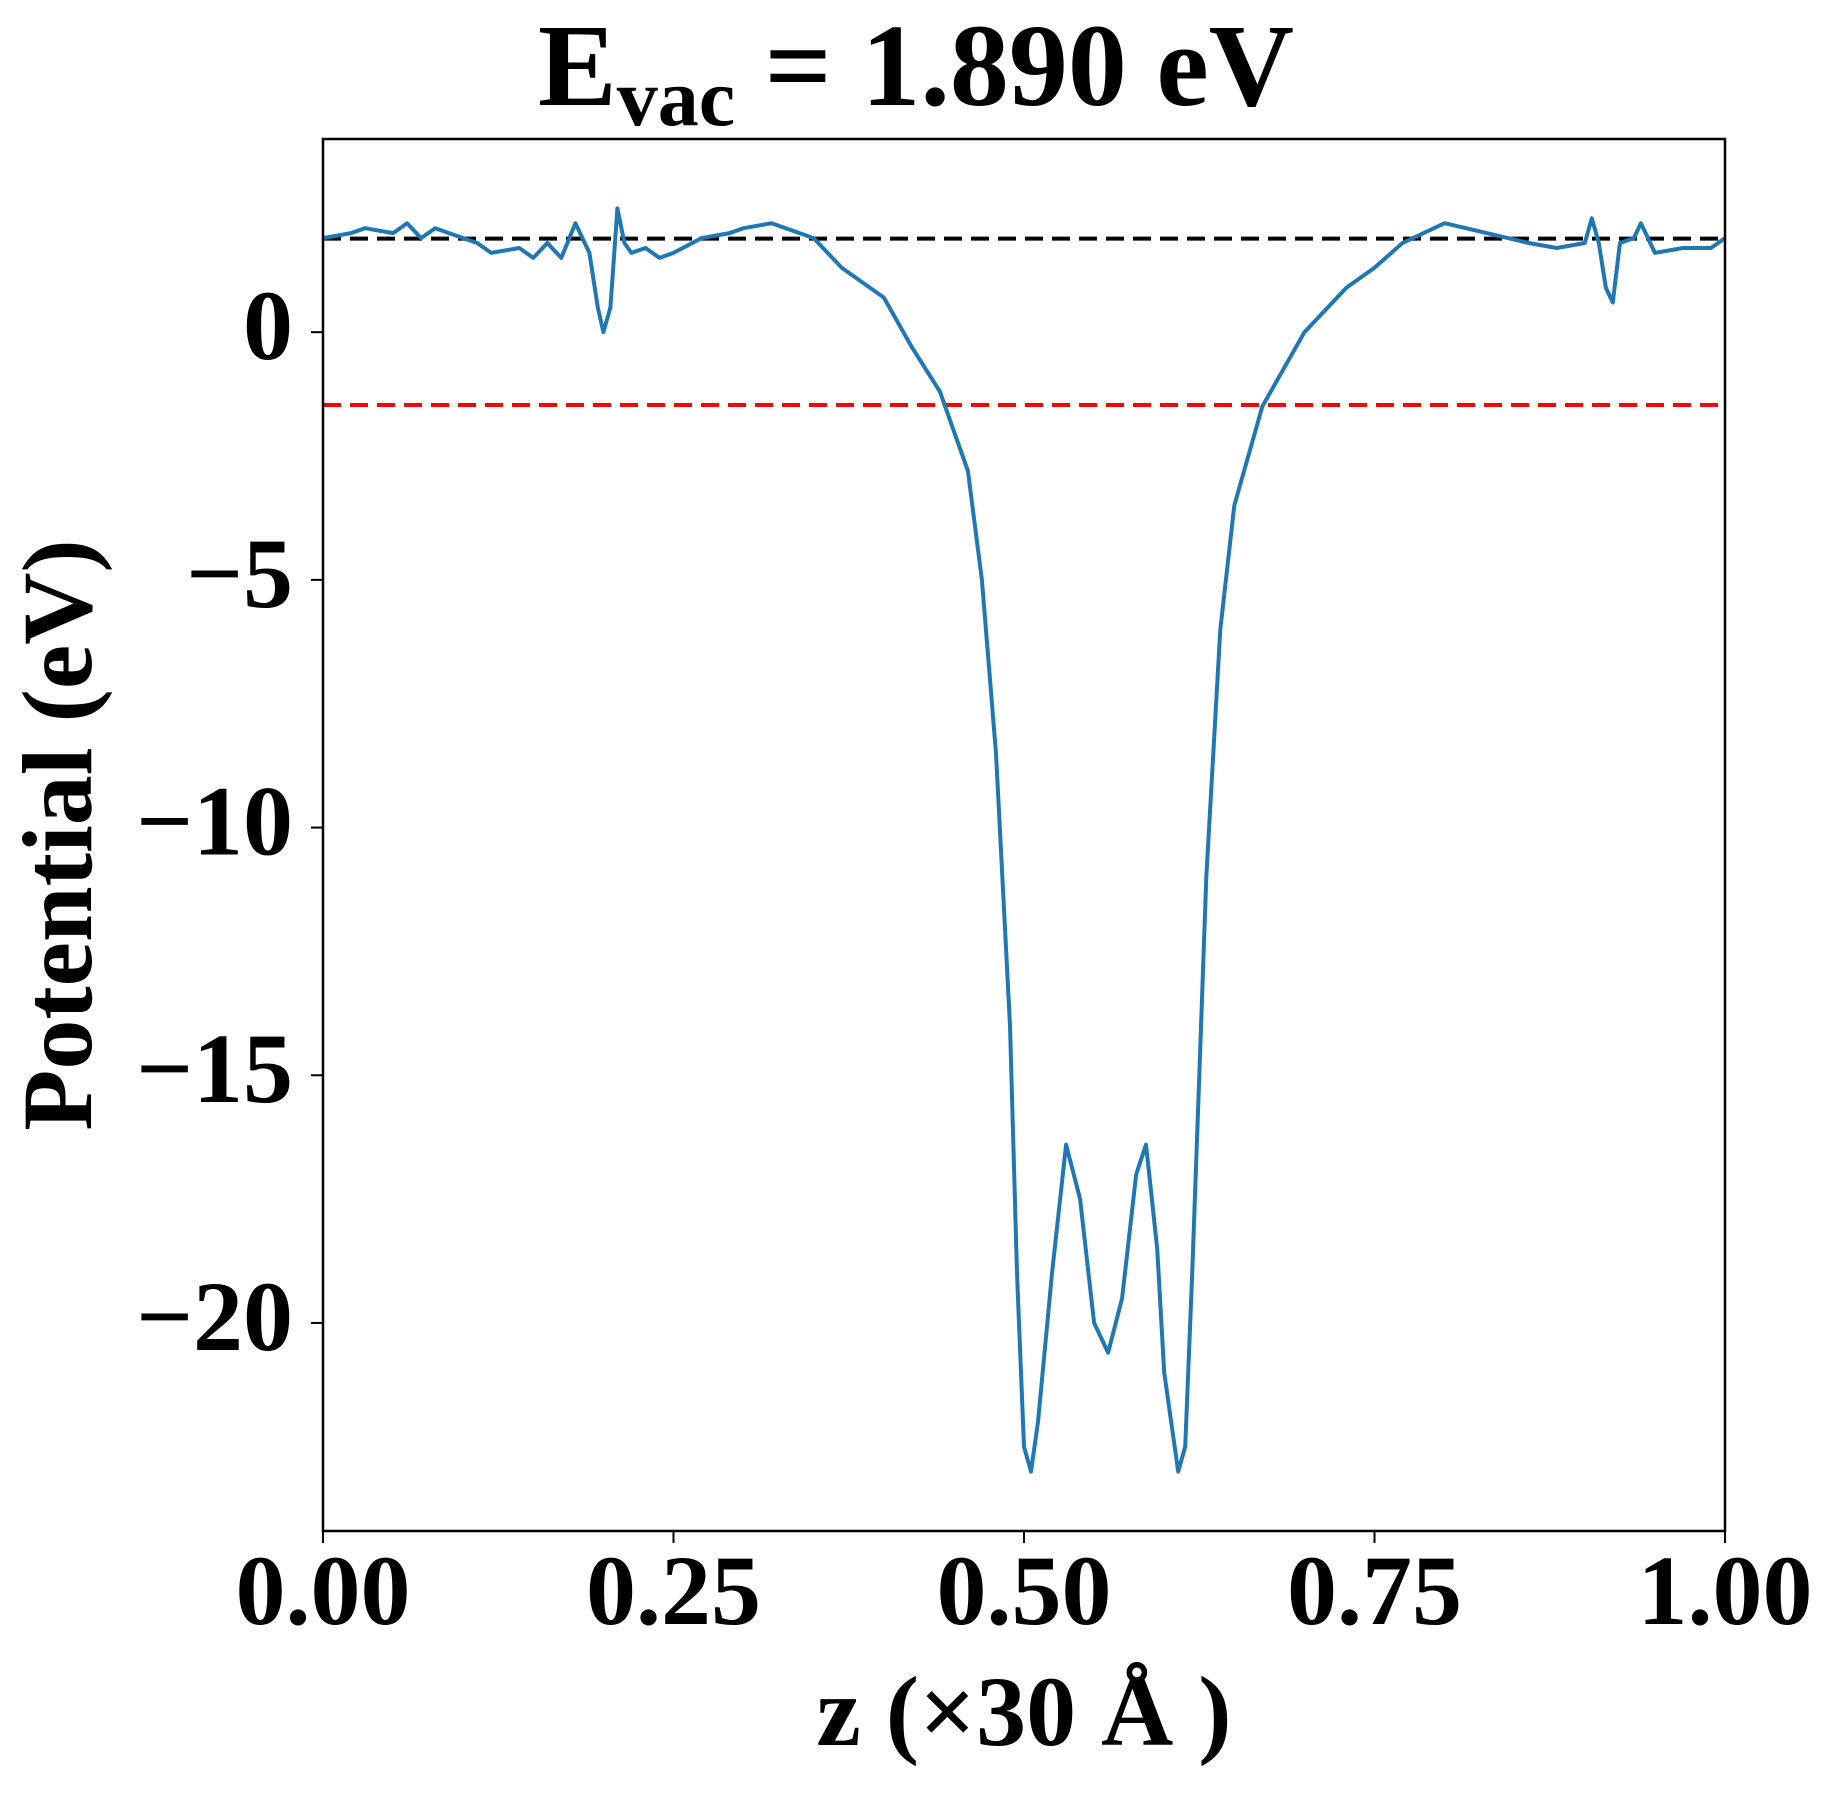  Describe the element at coordinates (268, 325) in the screenshot. I see `y-tick-label: 0` at that location.